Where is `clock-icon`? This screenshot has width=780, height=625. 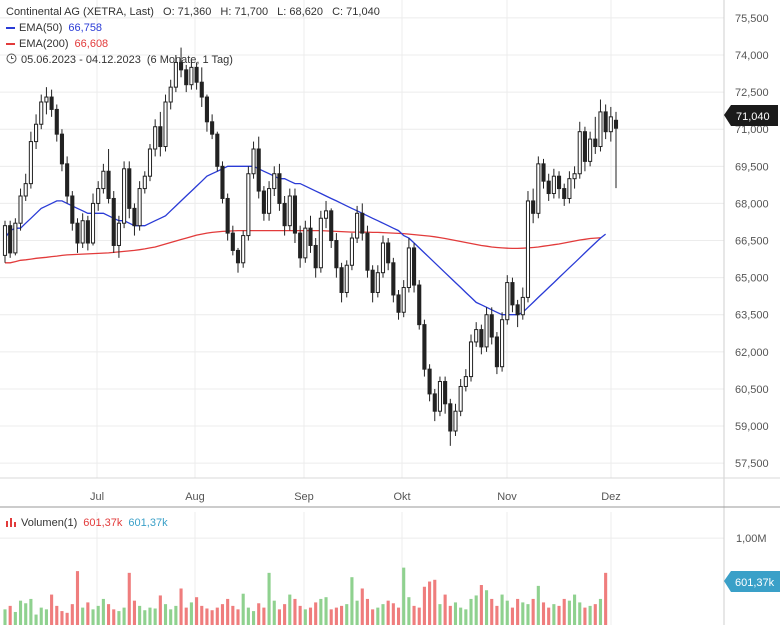 clock-icon is located at coordinates (11, 58).